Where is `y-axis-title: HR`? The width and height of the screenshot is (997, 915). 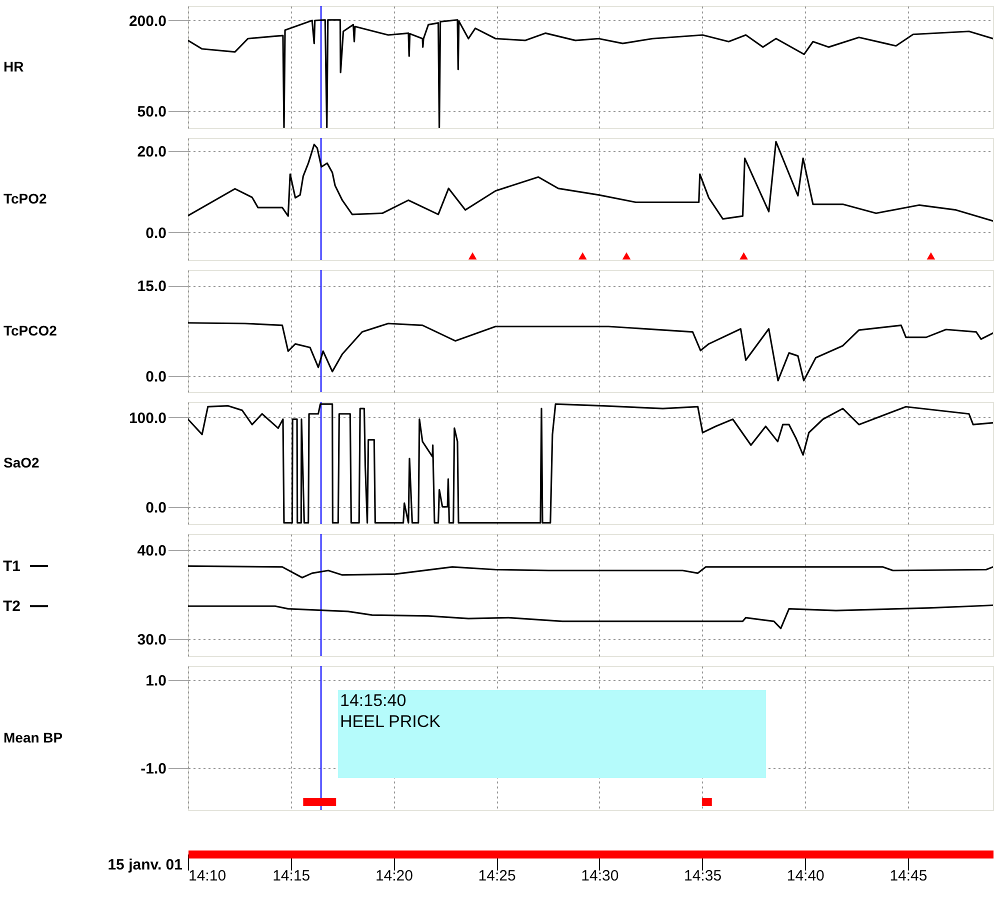
y-axis-title: HR is located at coordinates (14, 66).